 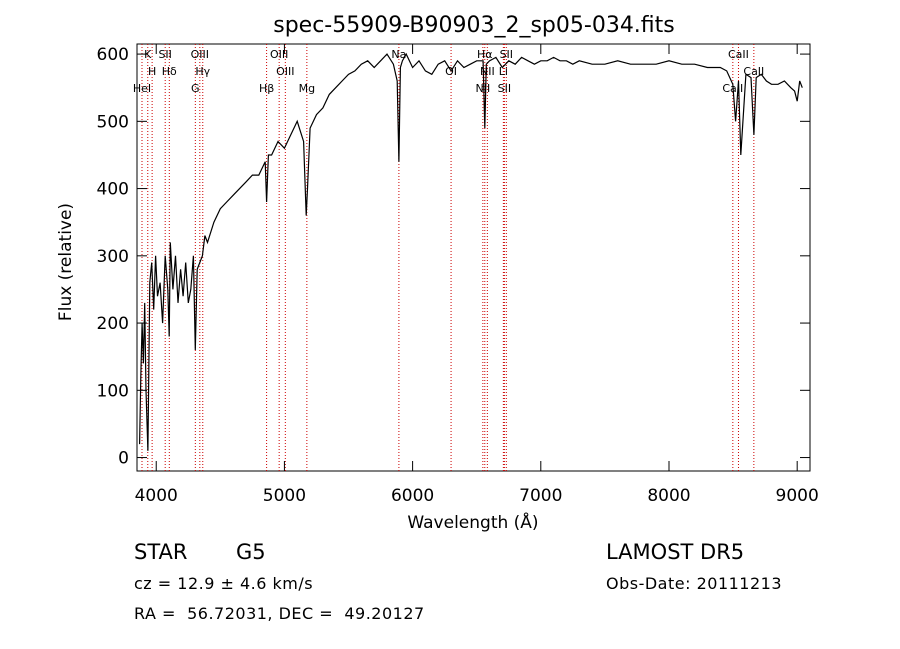 I want to click on line-label: Mg, so click(x=307, y=88).